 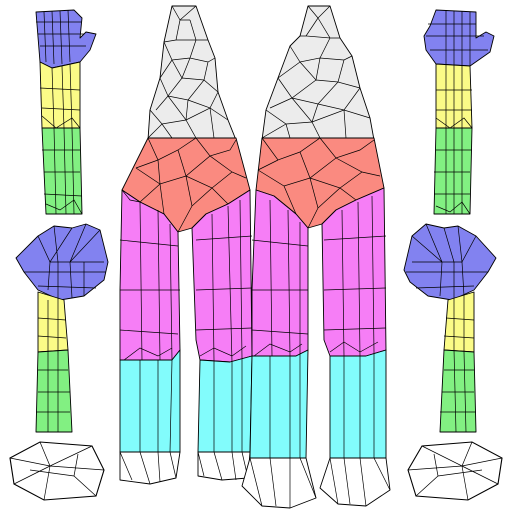 I want to click on upper-arm-region-top-left, so click(x=60, y=95).